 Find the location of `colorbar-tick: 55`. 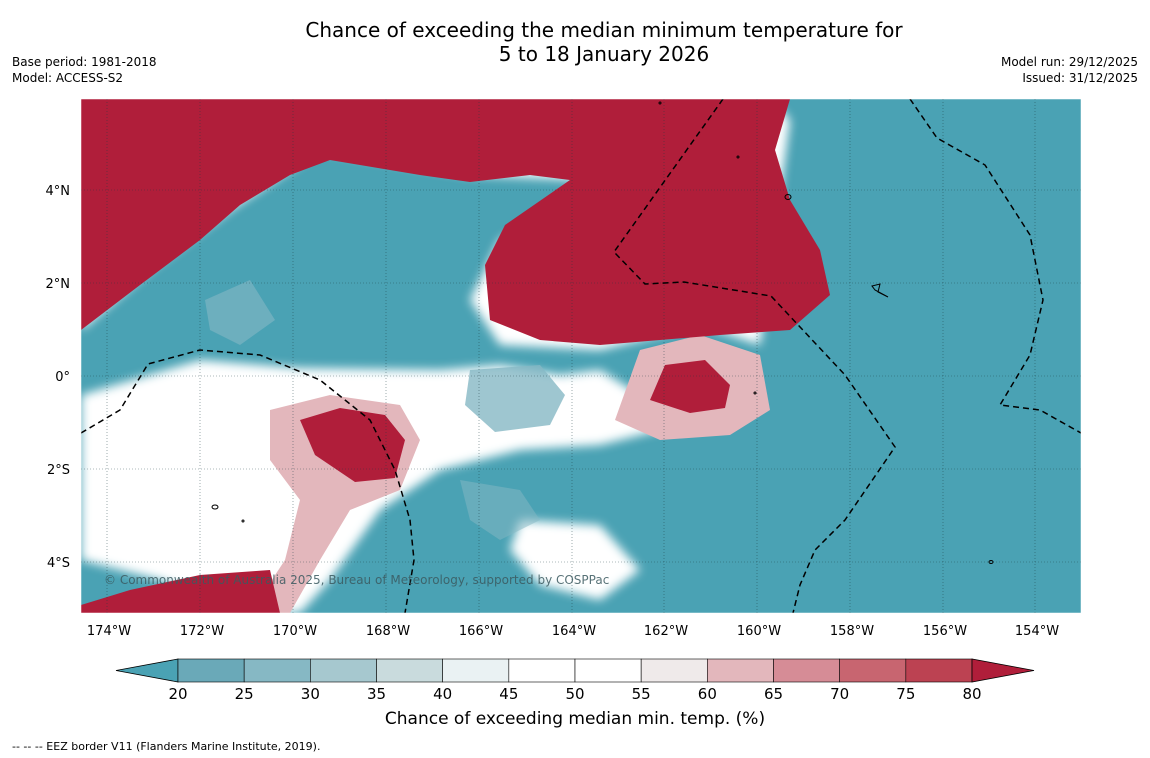

colorbar-tick: 55 is located at coordinates (641, 694).